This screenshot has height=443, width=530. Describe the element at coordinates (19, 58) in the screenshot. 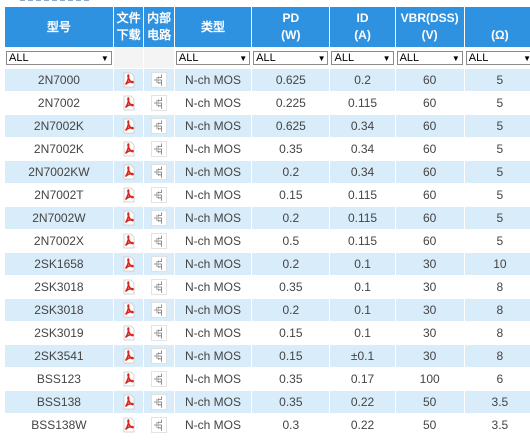

I see `filter-model-value: ALL` at that location.